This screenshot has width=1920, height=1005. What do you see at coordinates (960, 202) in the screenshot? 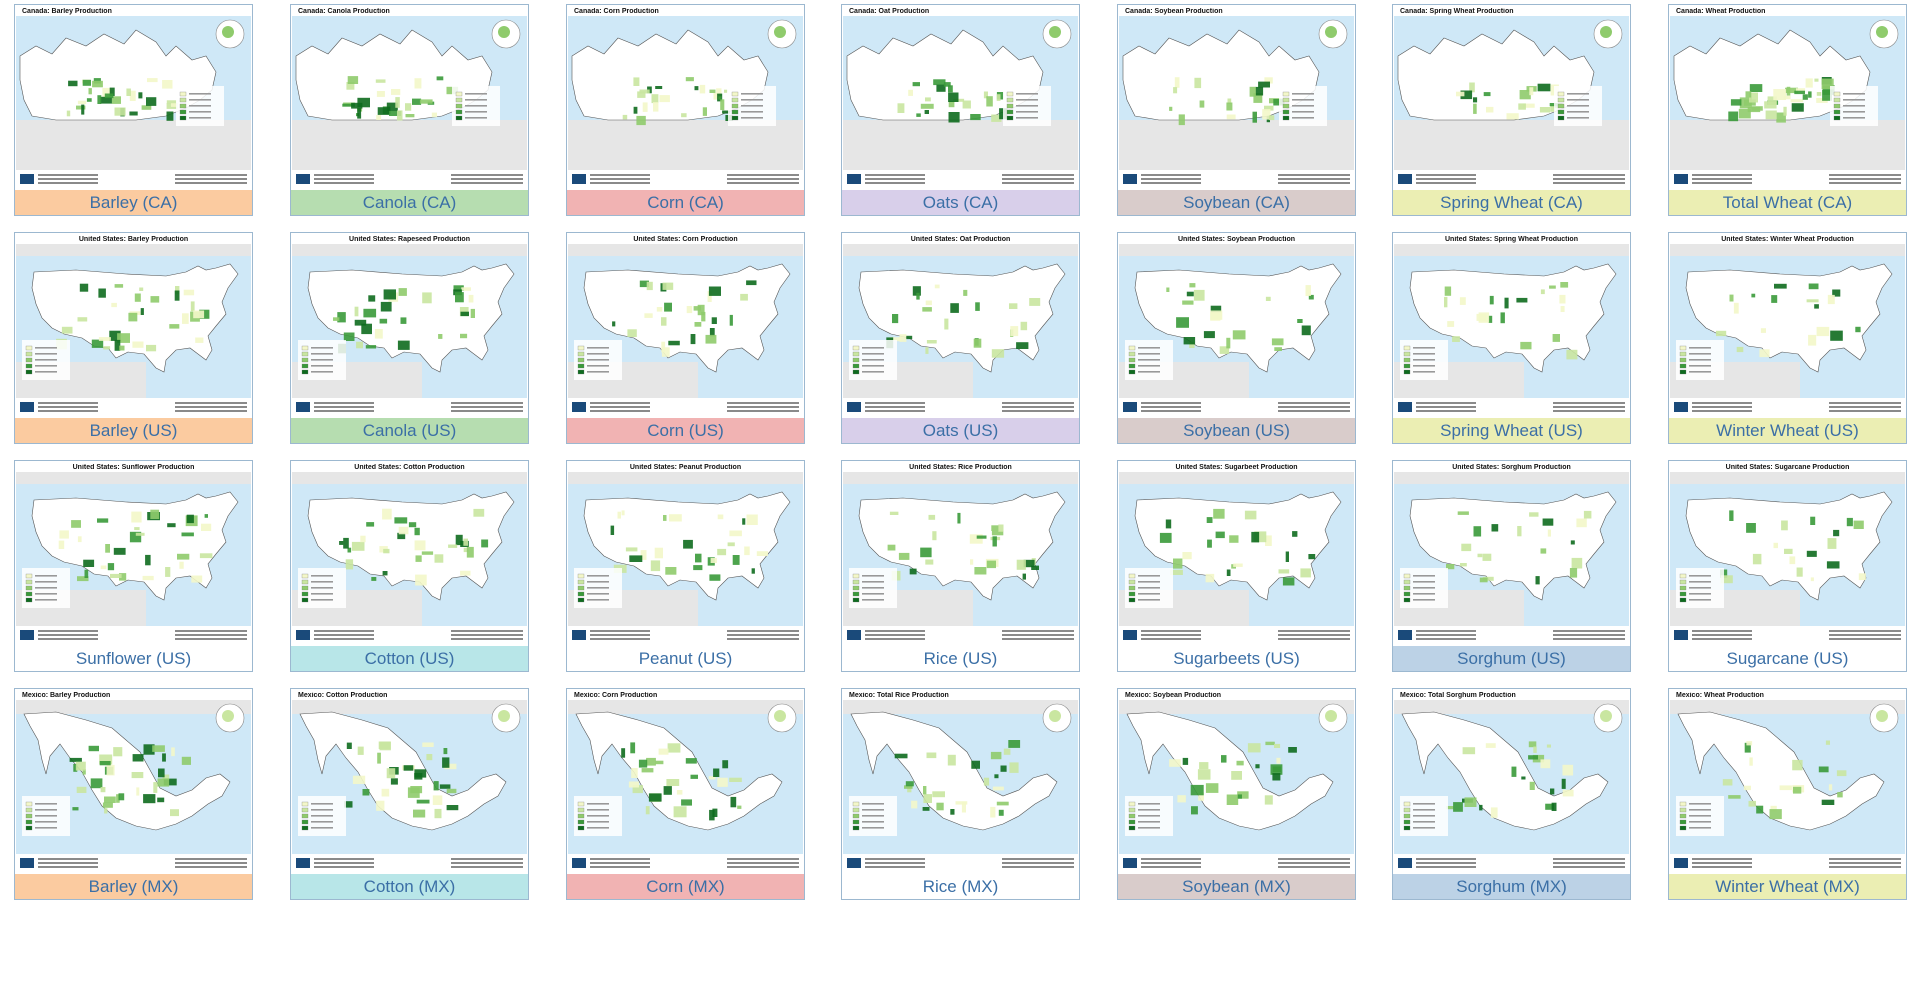
I see `crop-caption: Oats (CA)` at bounding box center [960, 202].